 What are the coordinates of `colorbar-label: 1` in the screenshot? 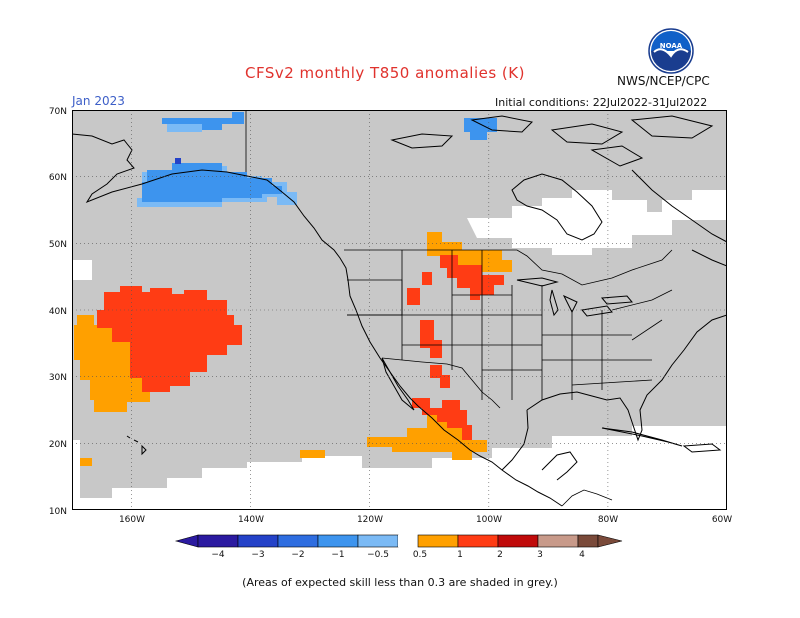 It's located at (460, 555).